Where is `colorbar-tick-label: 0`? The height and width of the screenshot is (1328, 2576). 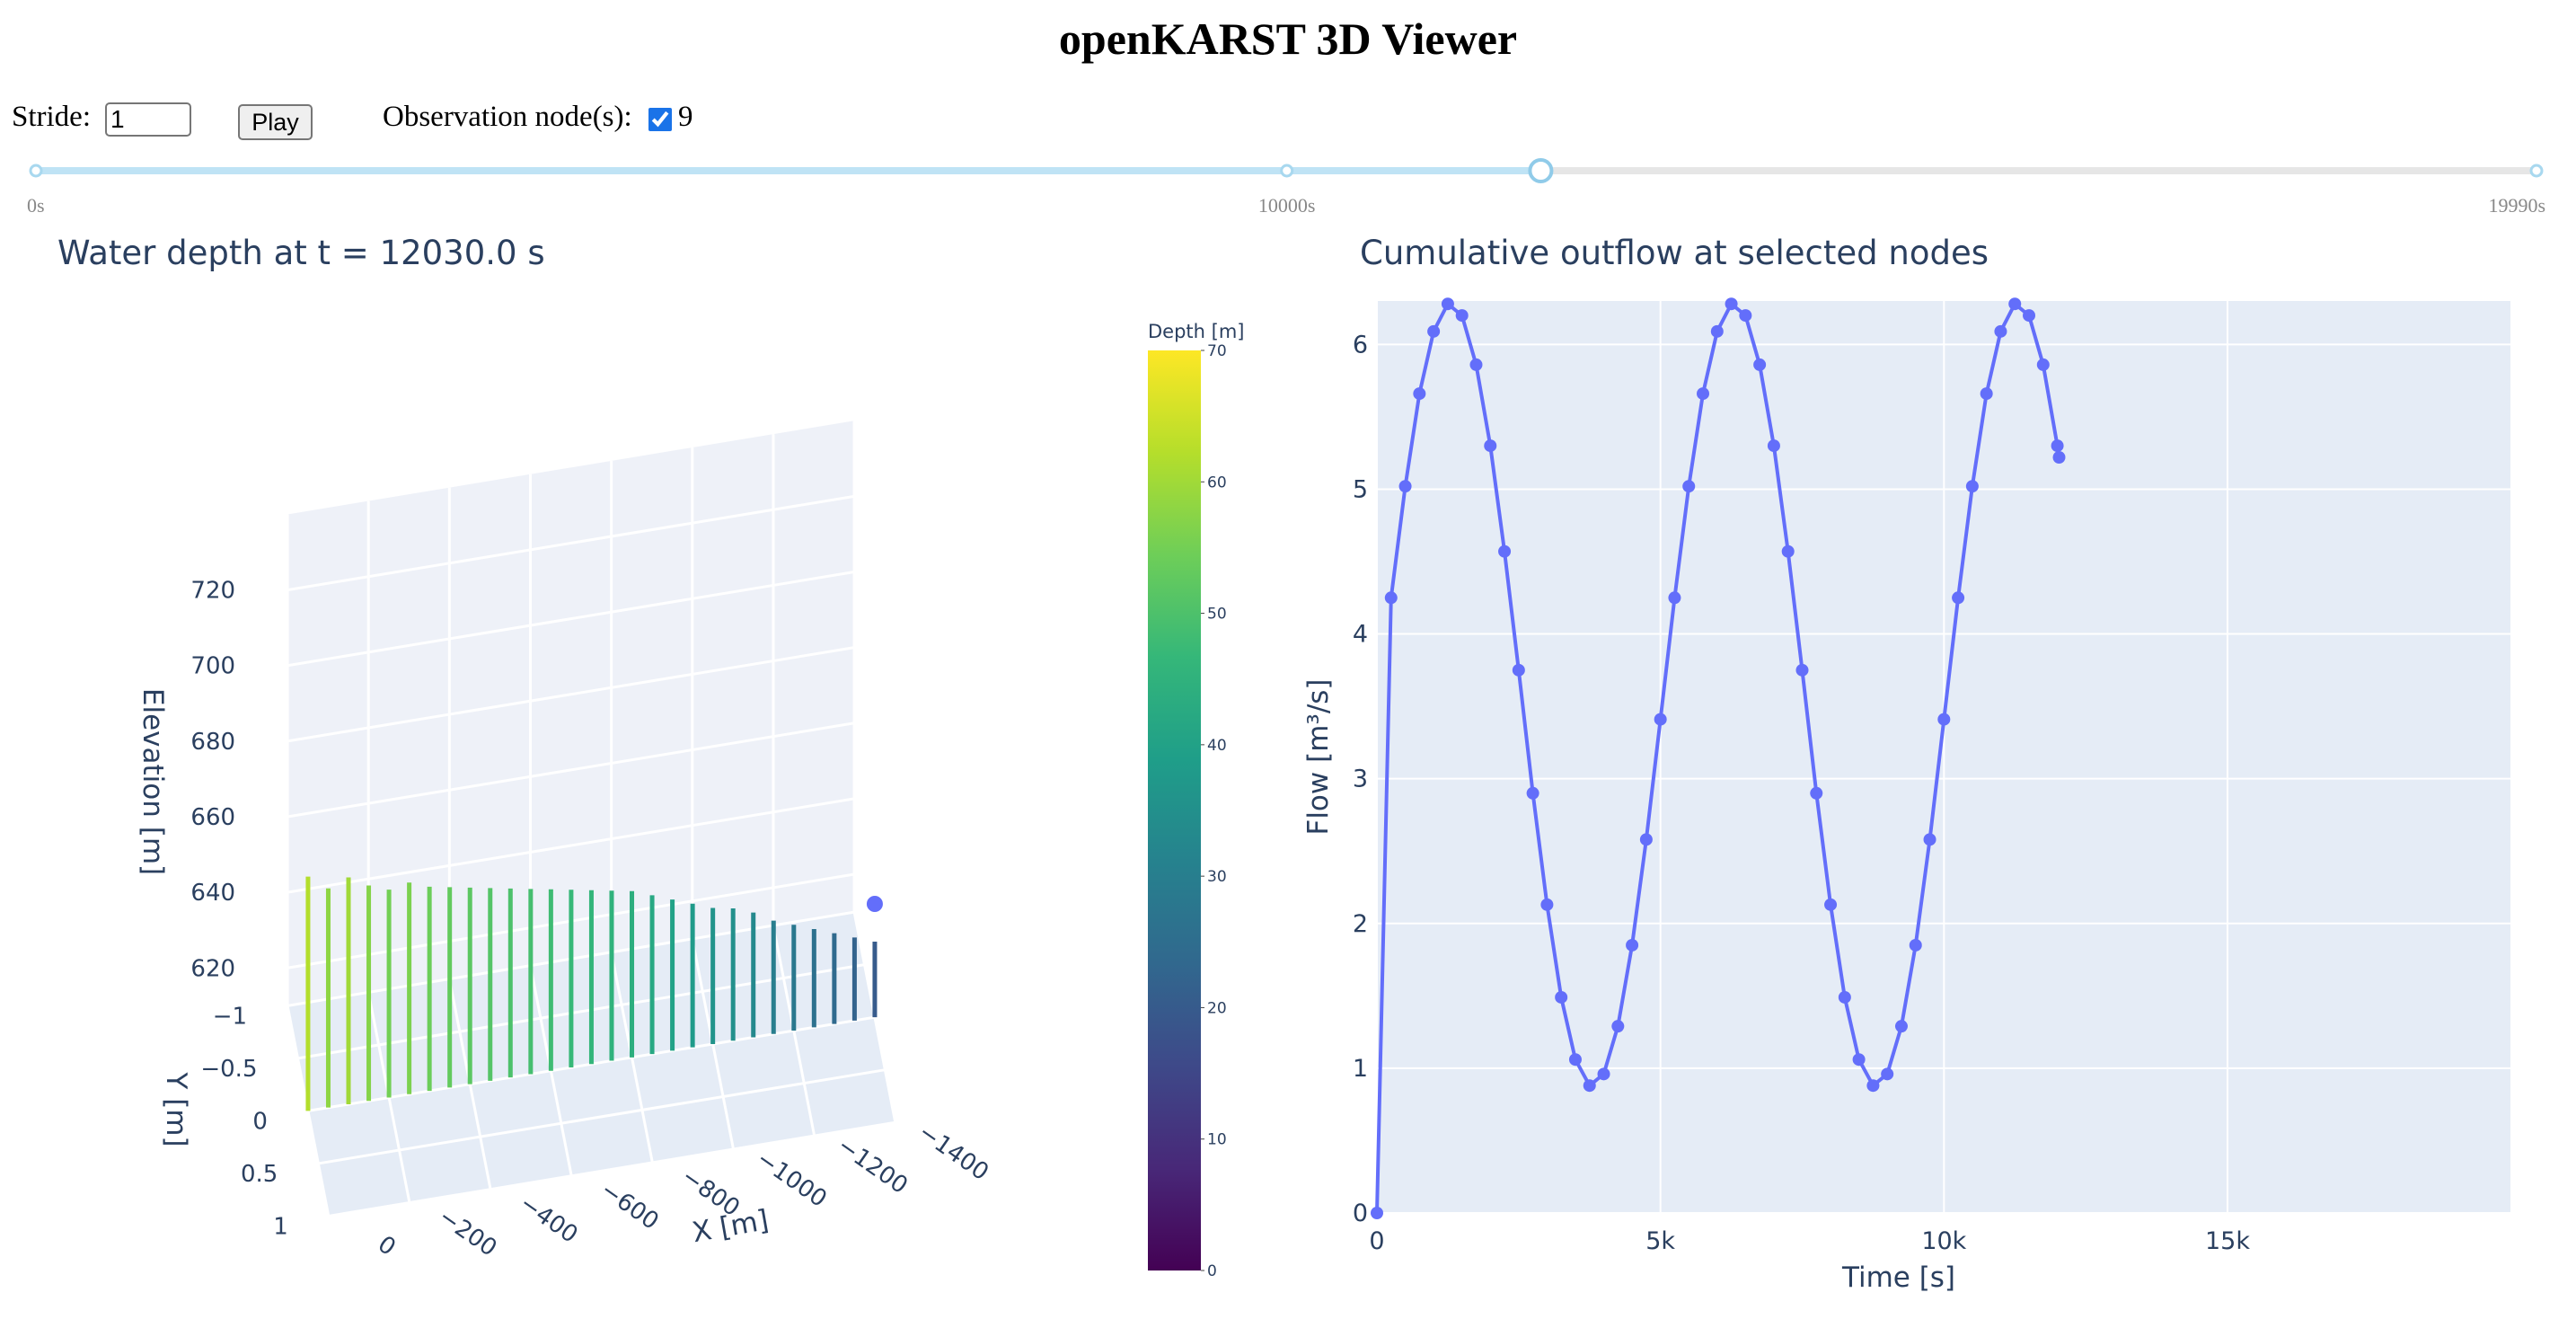 colorbar-tick-label: 0 is located at coordinates (1212, 1271).